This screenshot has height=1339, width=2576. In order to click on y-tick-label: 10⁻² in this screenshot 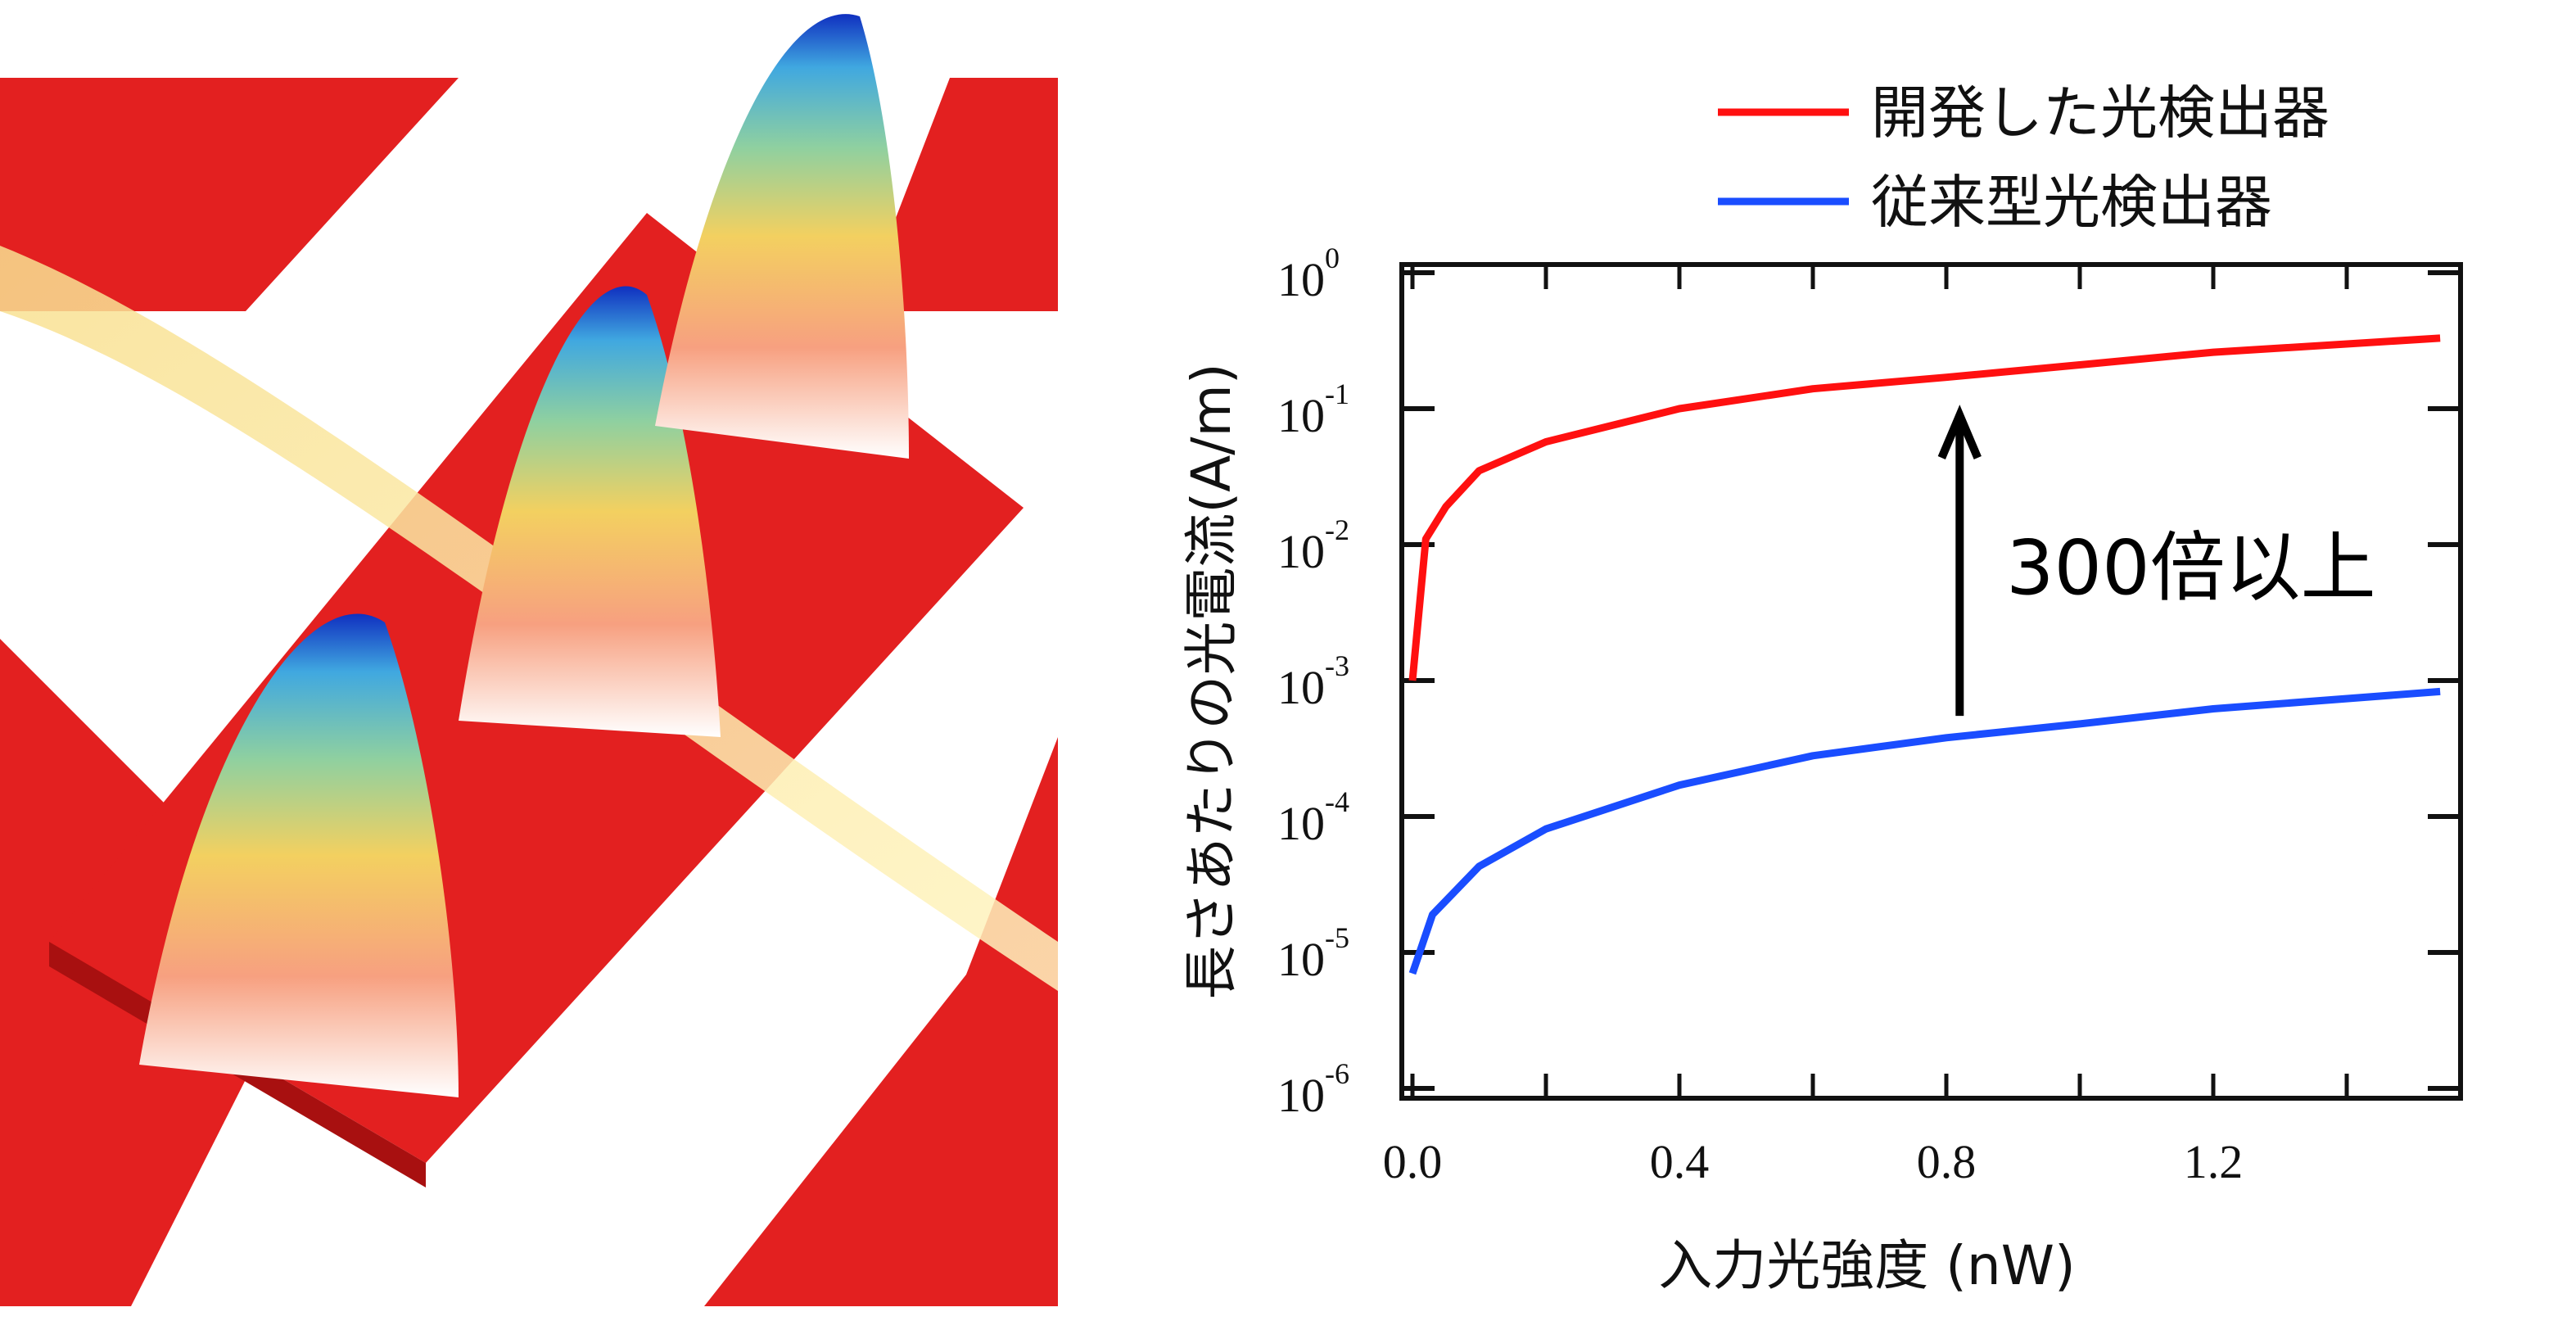, I will do `click(1313, 545)`.